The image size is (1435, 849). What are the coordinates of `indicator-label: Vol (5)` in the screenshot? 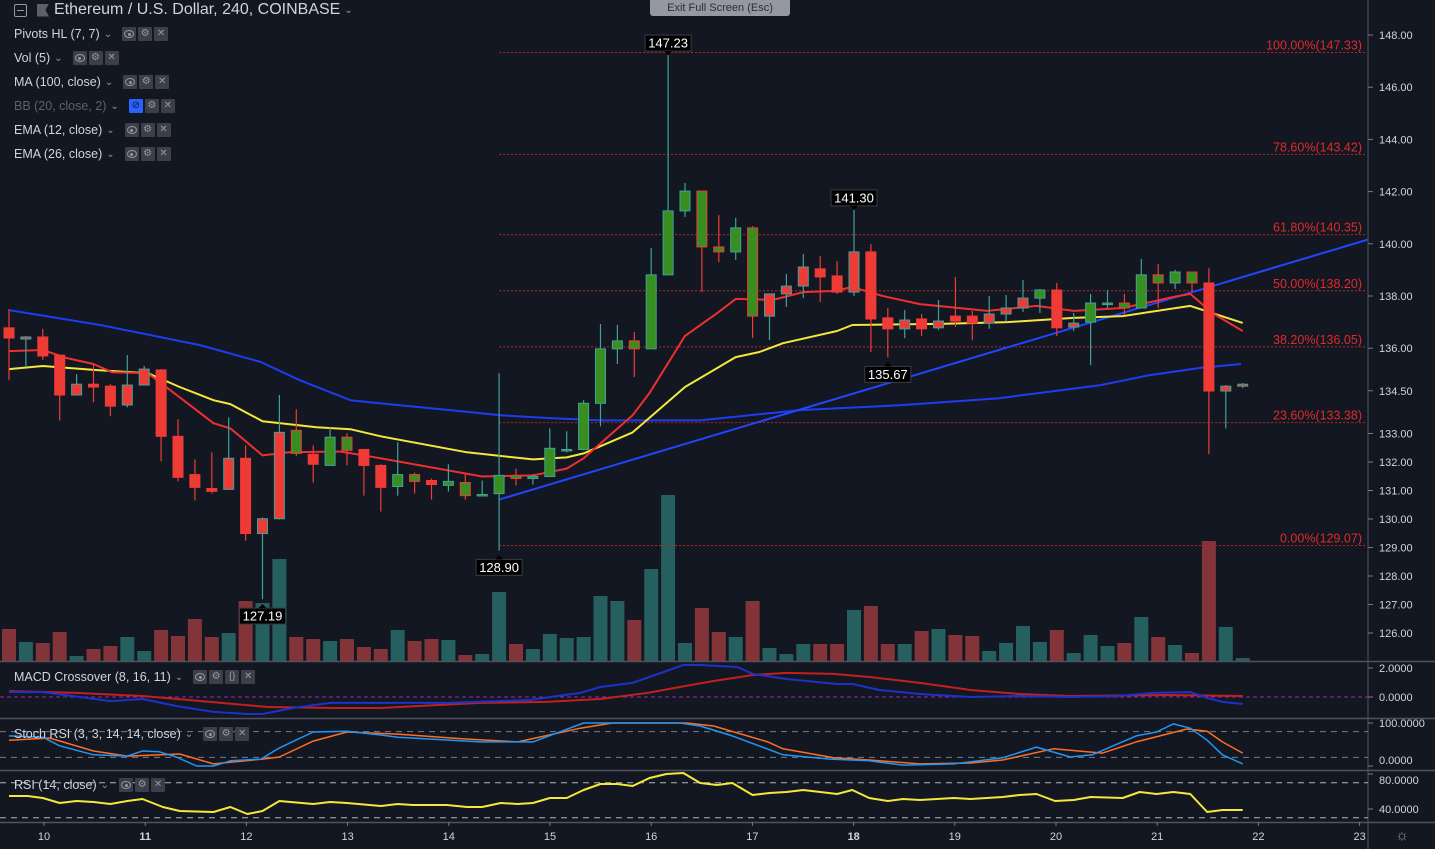 It's located at (32, 58).